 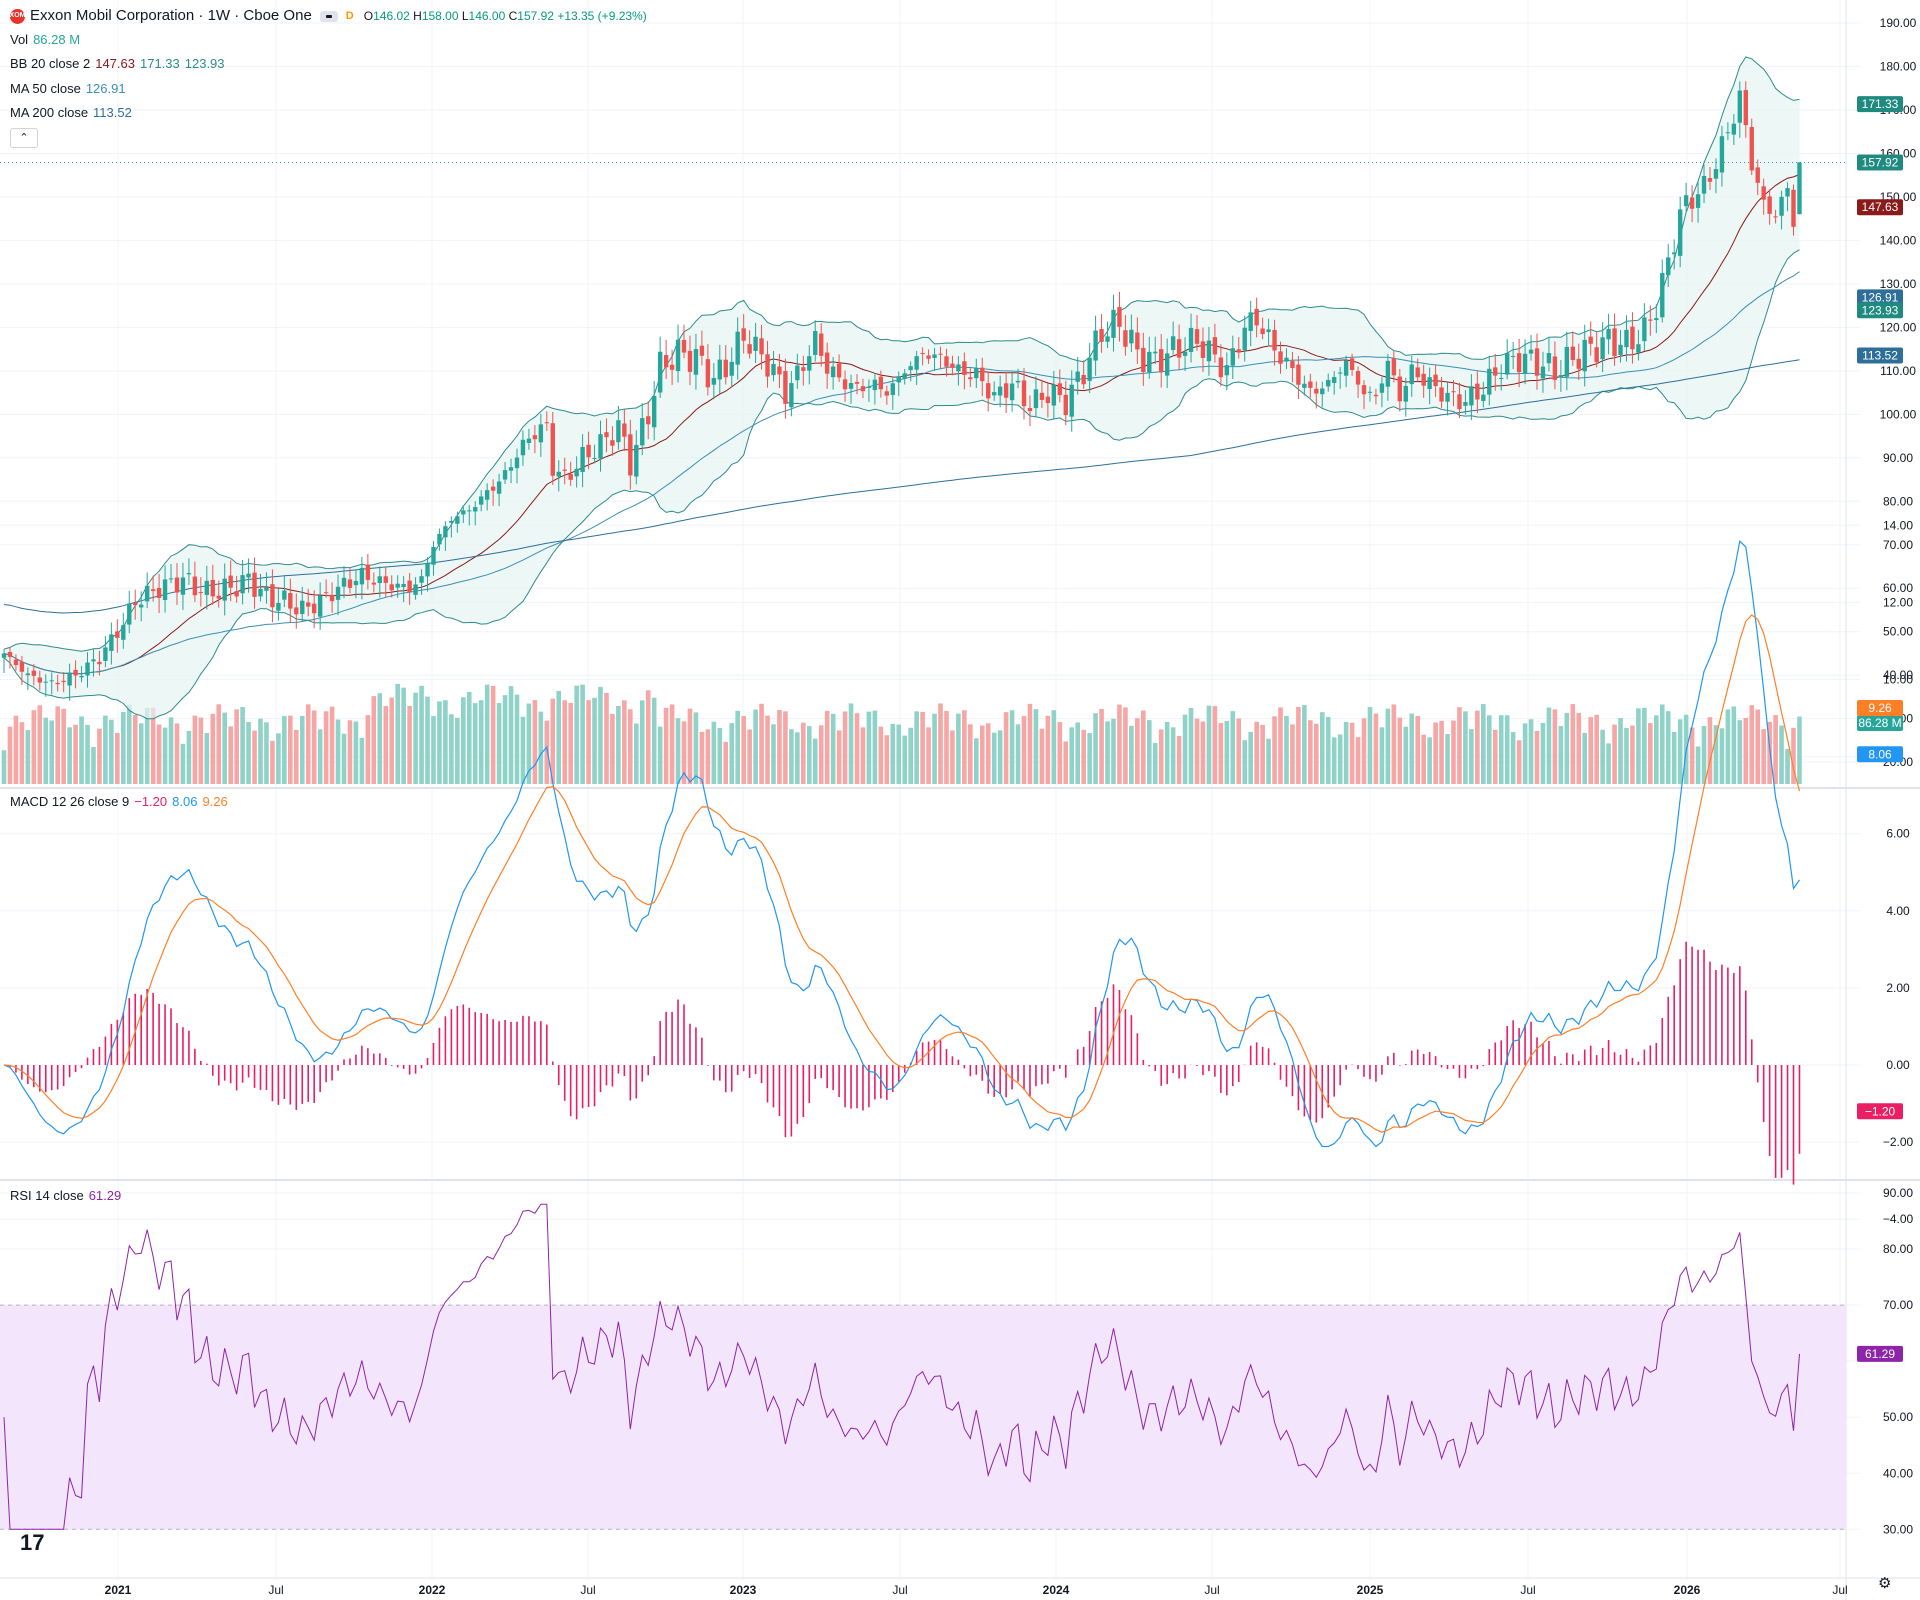 I want to click on eye-icon, so click(x=328, y=16).